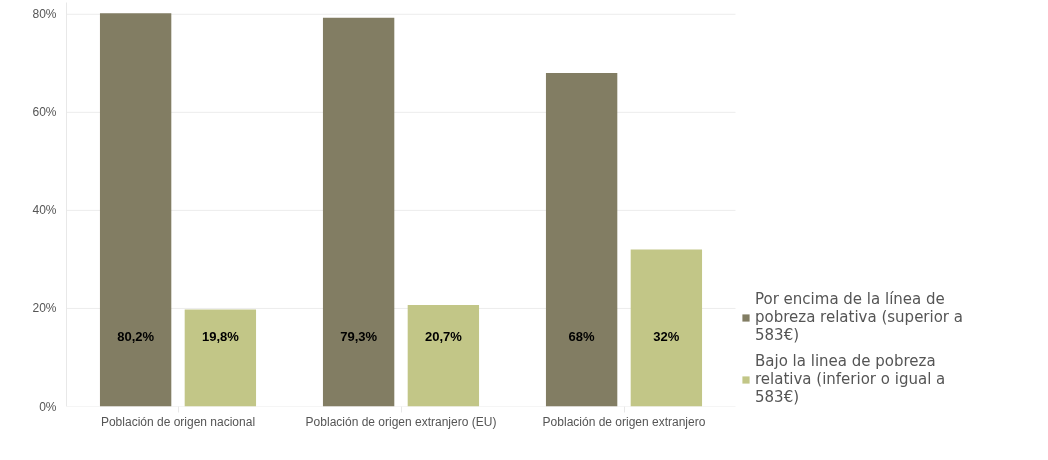 The width and height of the screenshot is (1048, 460). Describe the element at coordinates (401, 421) in the screenshot. I see `x-tick-label: Población de origen extranjero (EU)` at that location.